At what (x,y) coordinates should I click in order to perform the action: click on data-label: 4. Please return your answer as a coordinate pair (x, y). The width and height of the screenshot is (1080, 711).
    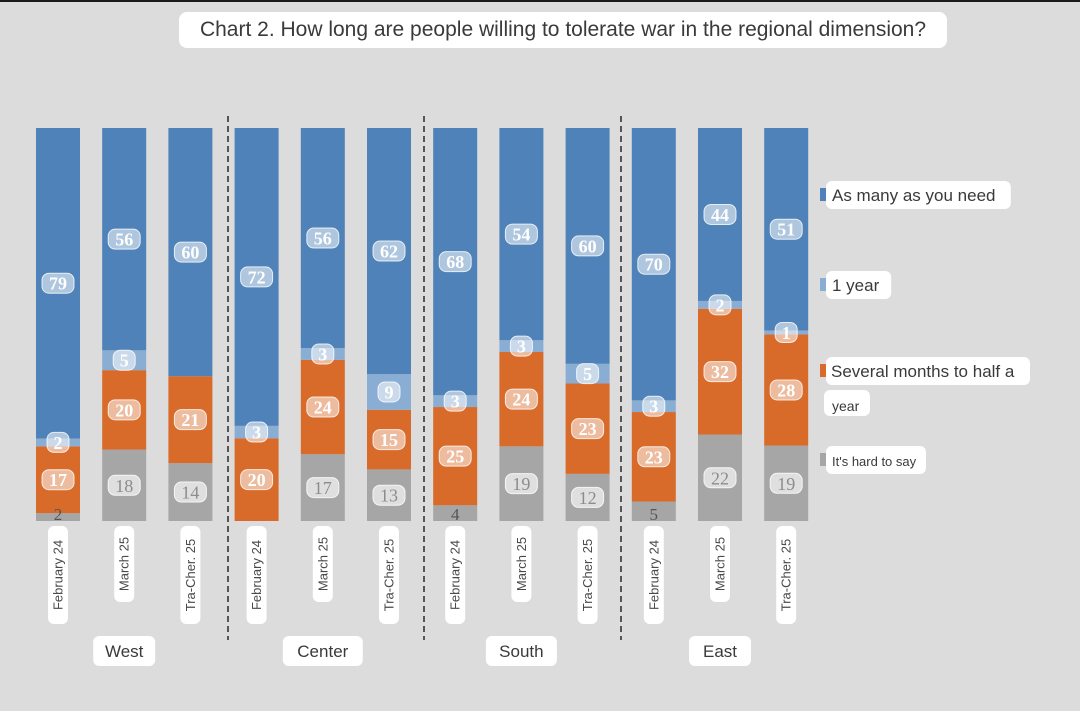
    Looking at the image, I should click on (455, 514).